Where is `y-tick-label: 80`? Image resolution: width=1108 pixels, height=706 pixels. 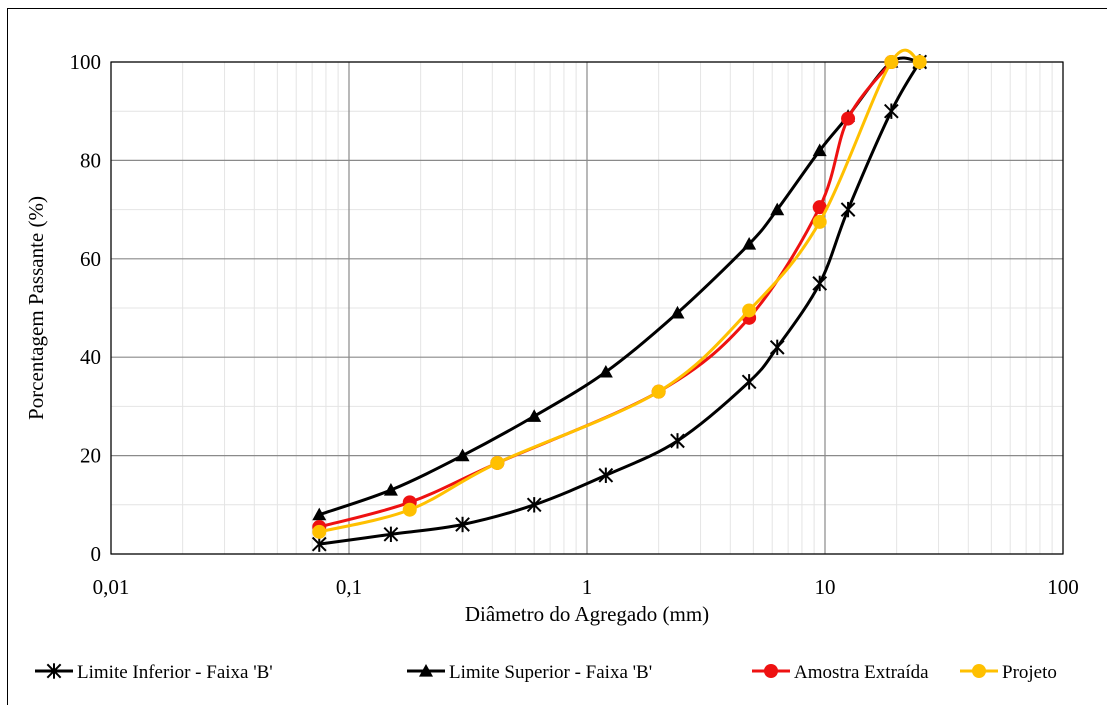 y-tick-label: 80 is located at coordinates (90, 160).